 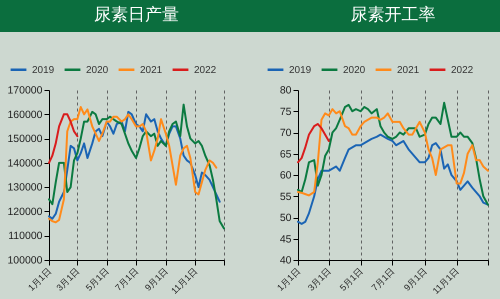 I want to click on y-tick-label: 75, so click(x=286, y=112).